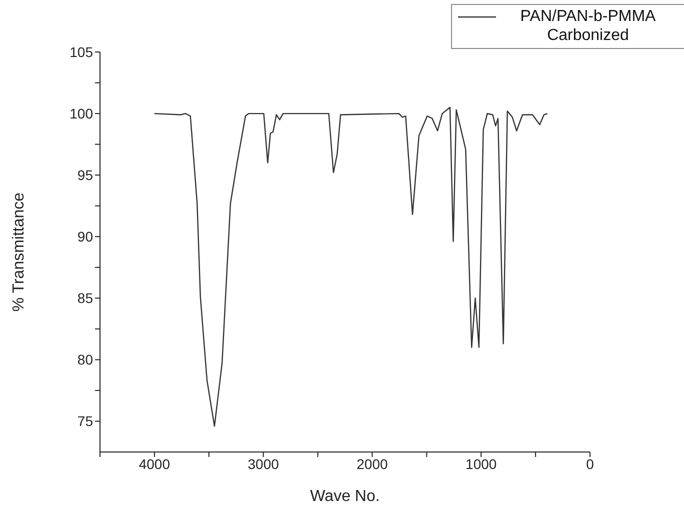 The height and width of the screenshot is (511, 684). What do you see at coordinates (481, 464) in the screenshot?
I see `x-tick-label: 1000` at bounding box center [481, 464].